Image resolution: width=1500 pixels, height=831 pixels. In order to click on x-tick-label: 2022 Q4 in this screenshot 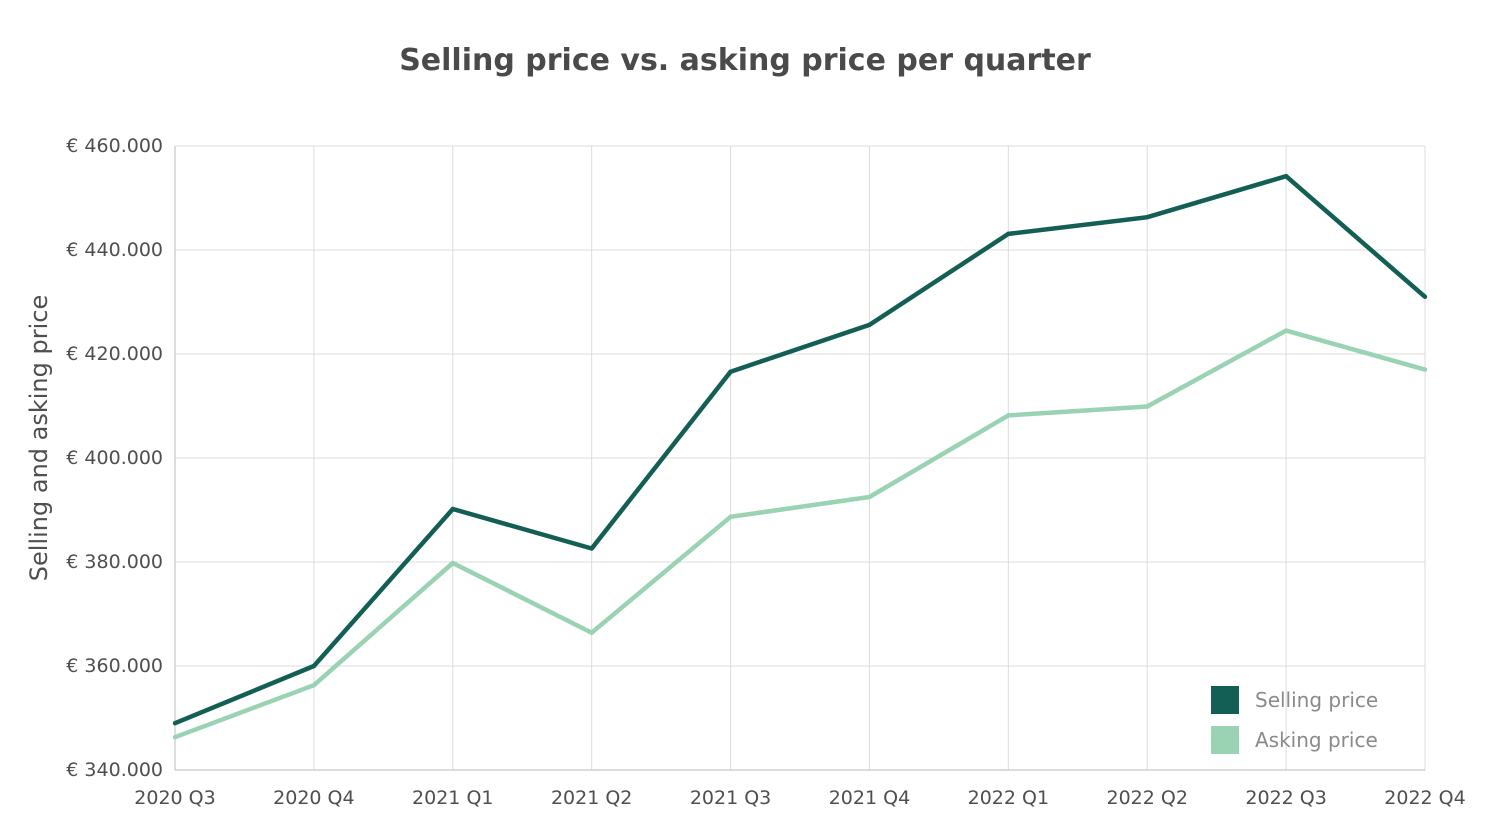, I will do `click(1424, 798)`.